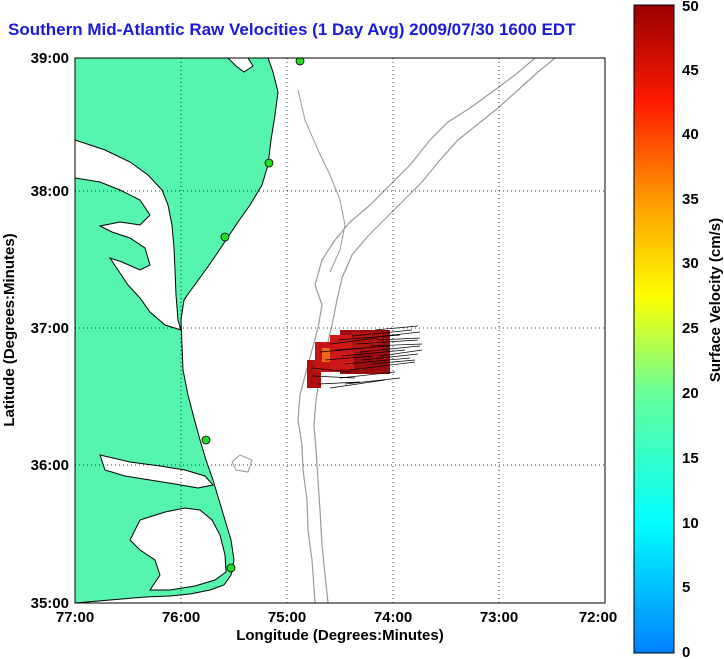  Describe the element at coordinates (287, 617) in the screenshot. I see `x-tick-label: 75:00` at that location.